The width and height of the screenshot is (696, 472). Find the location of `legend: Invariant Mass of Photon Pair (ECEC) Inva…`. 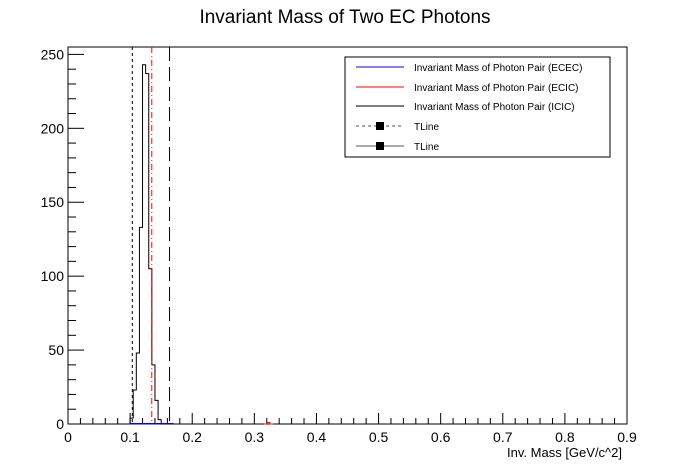

legend: Invariant Mass of Photon Pair (ECEC) Inva… is located at coordinates (477, 107).